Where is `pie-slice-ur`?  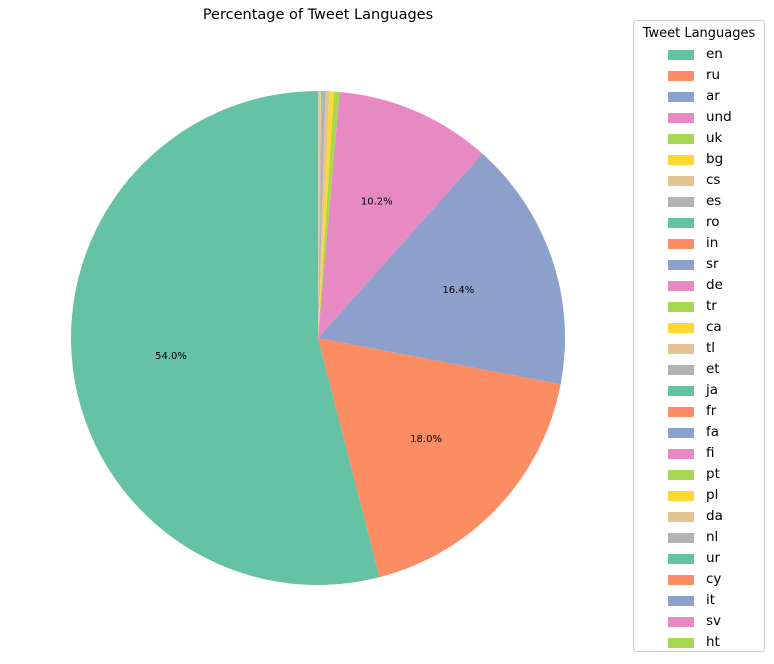 pie-slice-ur is located at coordinates (318, 214).